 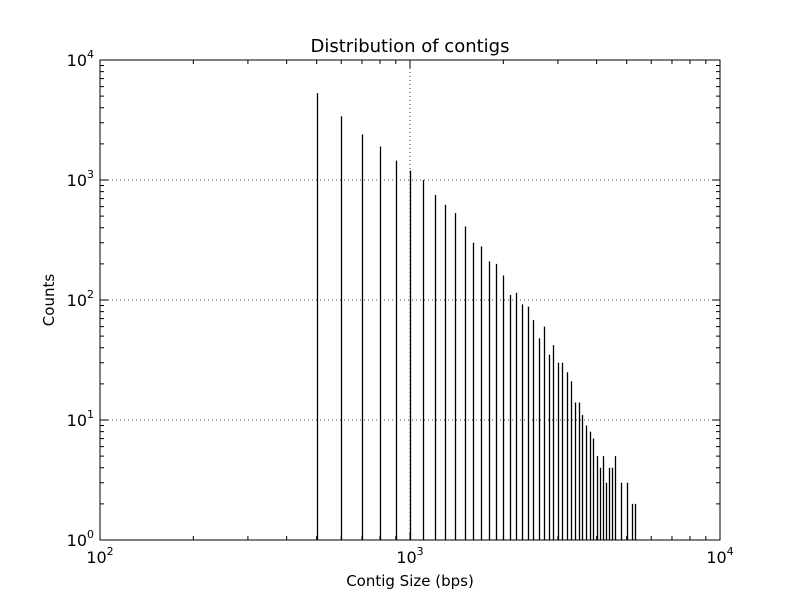 What do you see at coordinates (80, 539) in the screenshot?
I see `y-tick-label: 10⁰` at bounding box center [80, 539].